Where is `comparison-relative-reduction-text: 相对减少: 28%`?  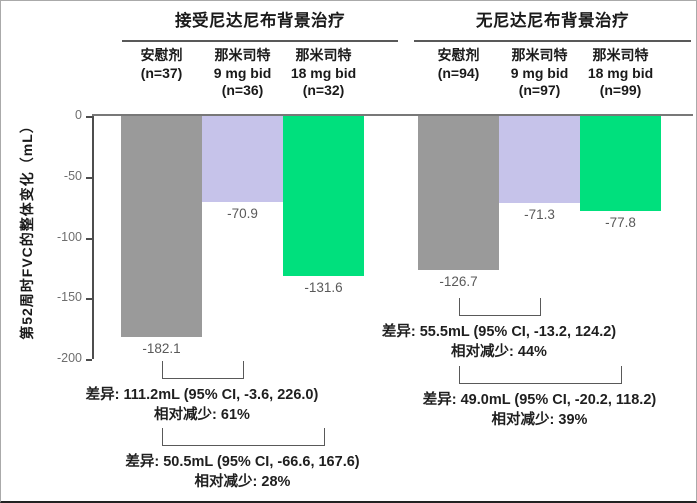
comparison-relative-reduction-text: 相对减少: 28% is located at coordinates (242, 482).